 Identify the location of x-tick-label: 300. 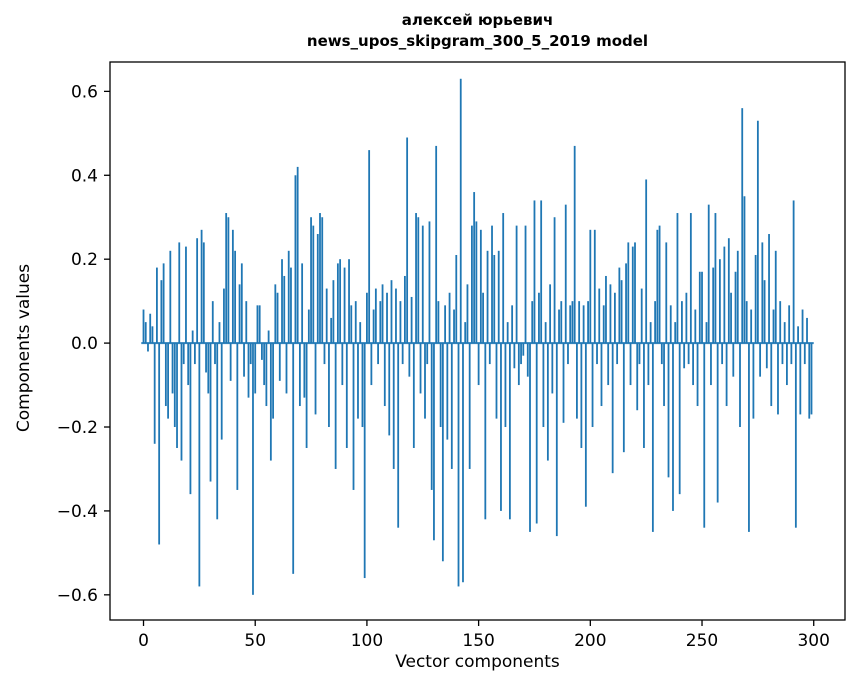
(813, 641).